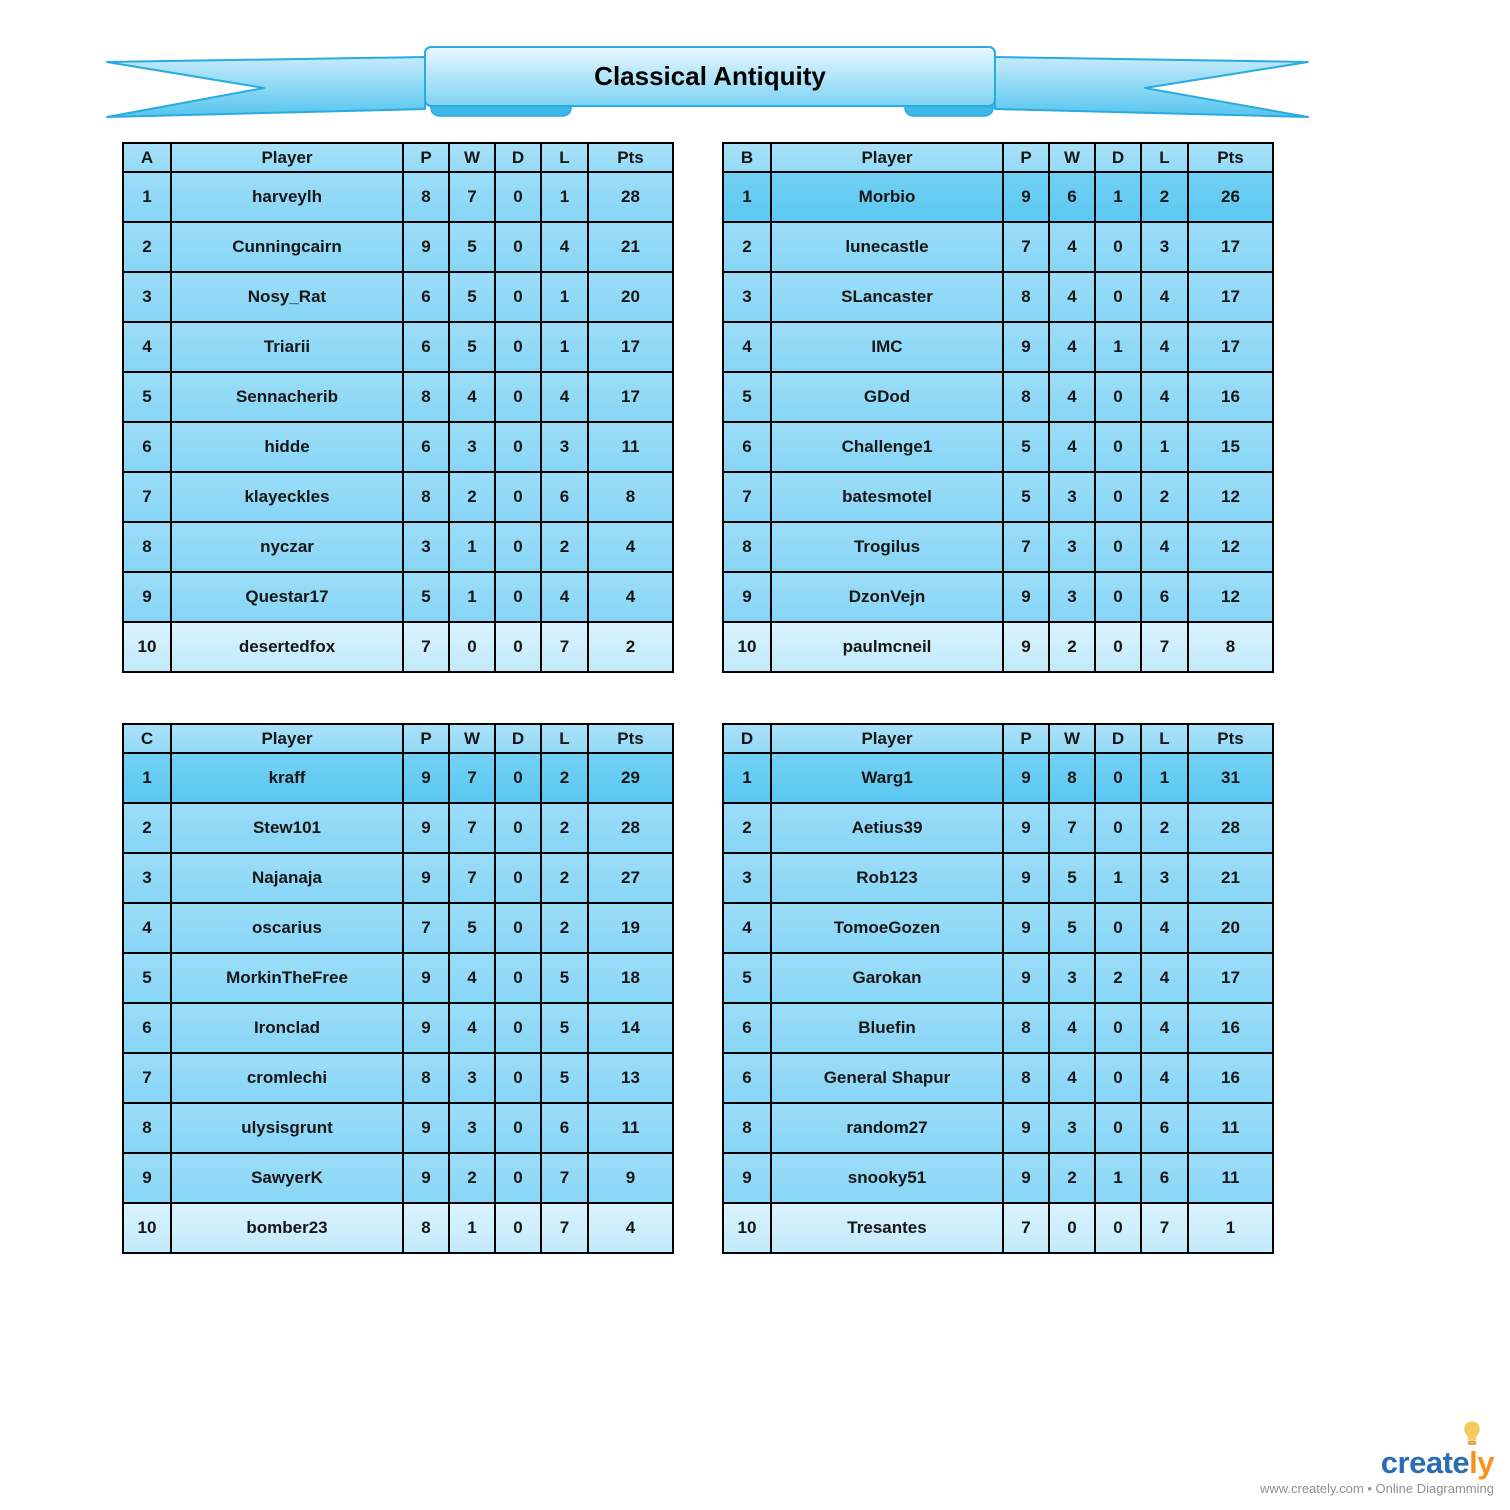 Image resolution: width=1510 pixels, height=1510 pixels. Describe the element at coordinates (1230, 878) in the screenshot. I see `points-cell: 21` at that location.